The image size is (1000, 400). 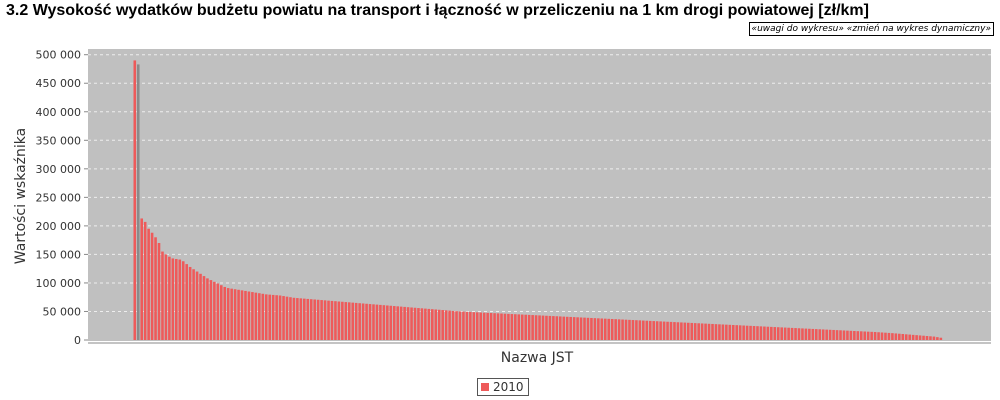 I want to click on y-tick-label: 200 000, so click(x=59, y=226).